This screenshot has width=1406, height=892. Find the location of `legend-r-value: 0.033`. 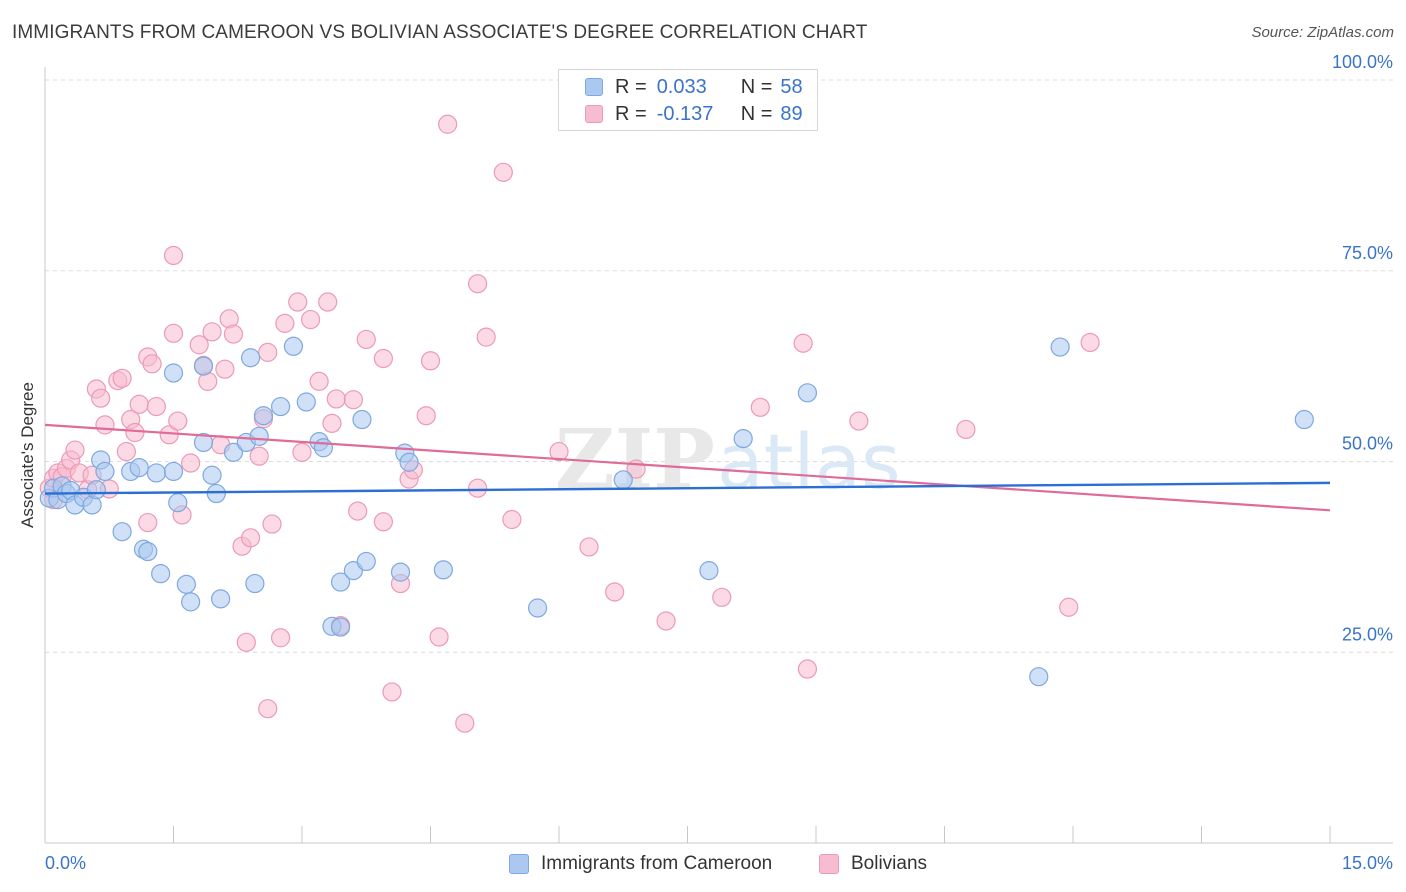

legend-r-value: 0.033 is located at coordinates (681, 86).